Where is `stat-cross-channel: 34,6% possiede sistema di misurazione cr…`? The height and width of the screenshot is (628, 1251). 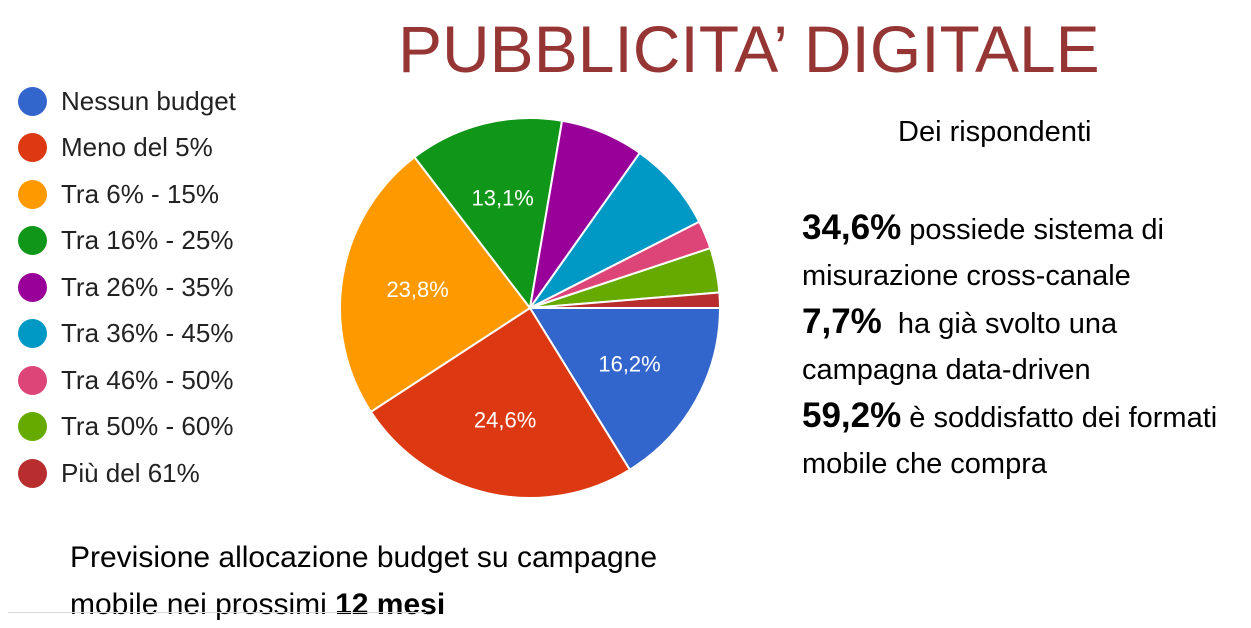
stat-cross-channel: 34,6% possiede sistema di misurazione cr… is located at coordinates (1017, 252).